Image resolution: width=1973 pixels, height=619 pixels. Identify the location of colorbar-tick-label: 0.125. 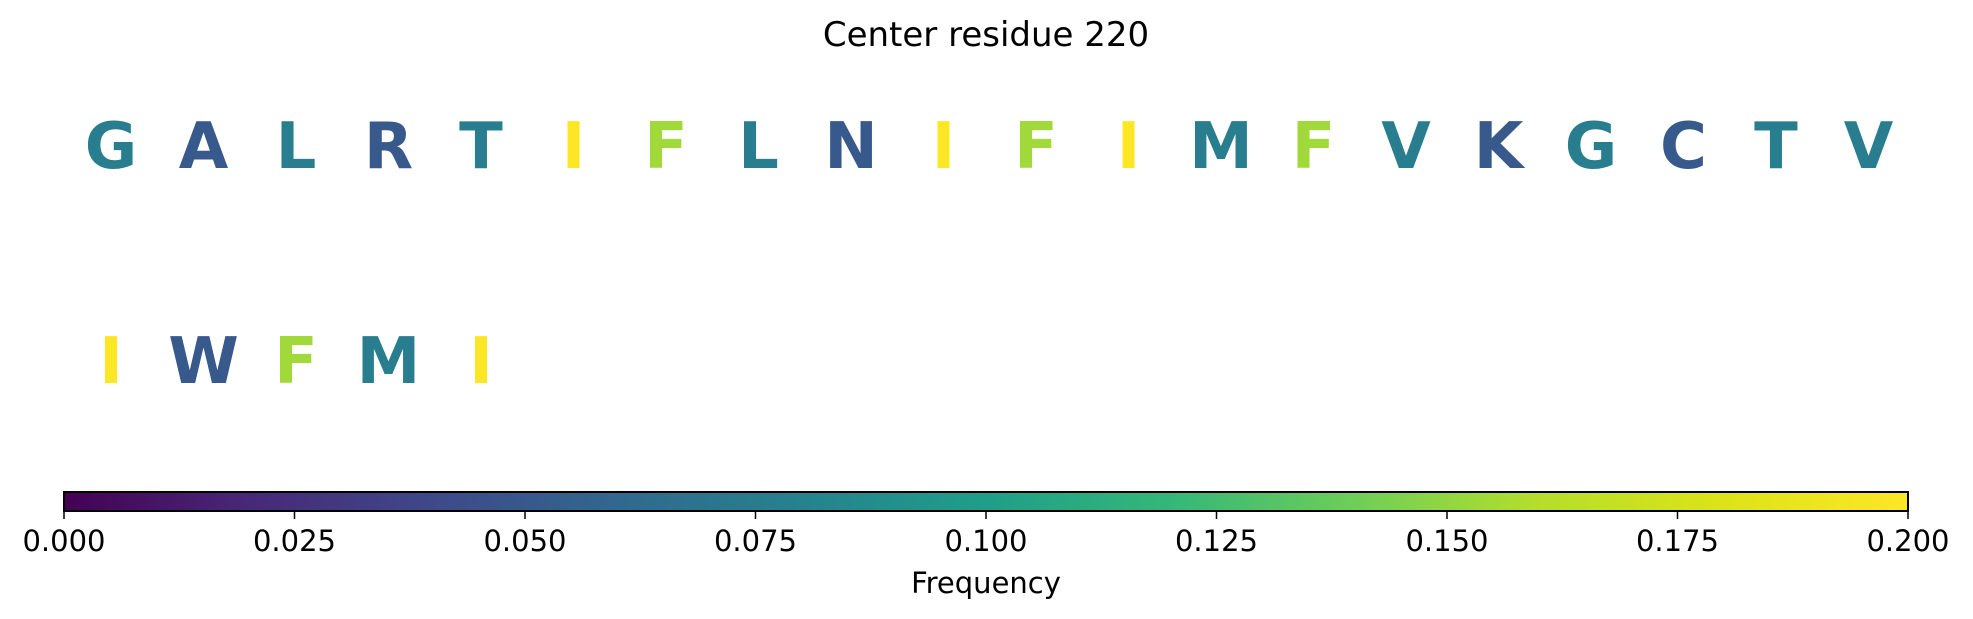
(1216, 541).